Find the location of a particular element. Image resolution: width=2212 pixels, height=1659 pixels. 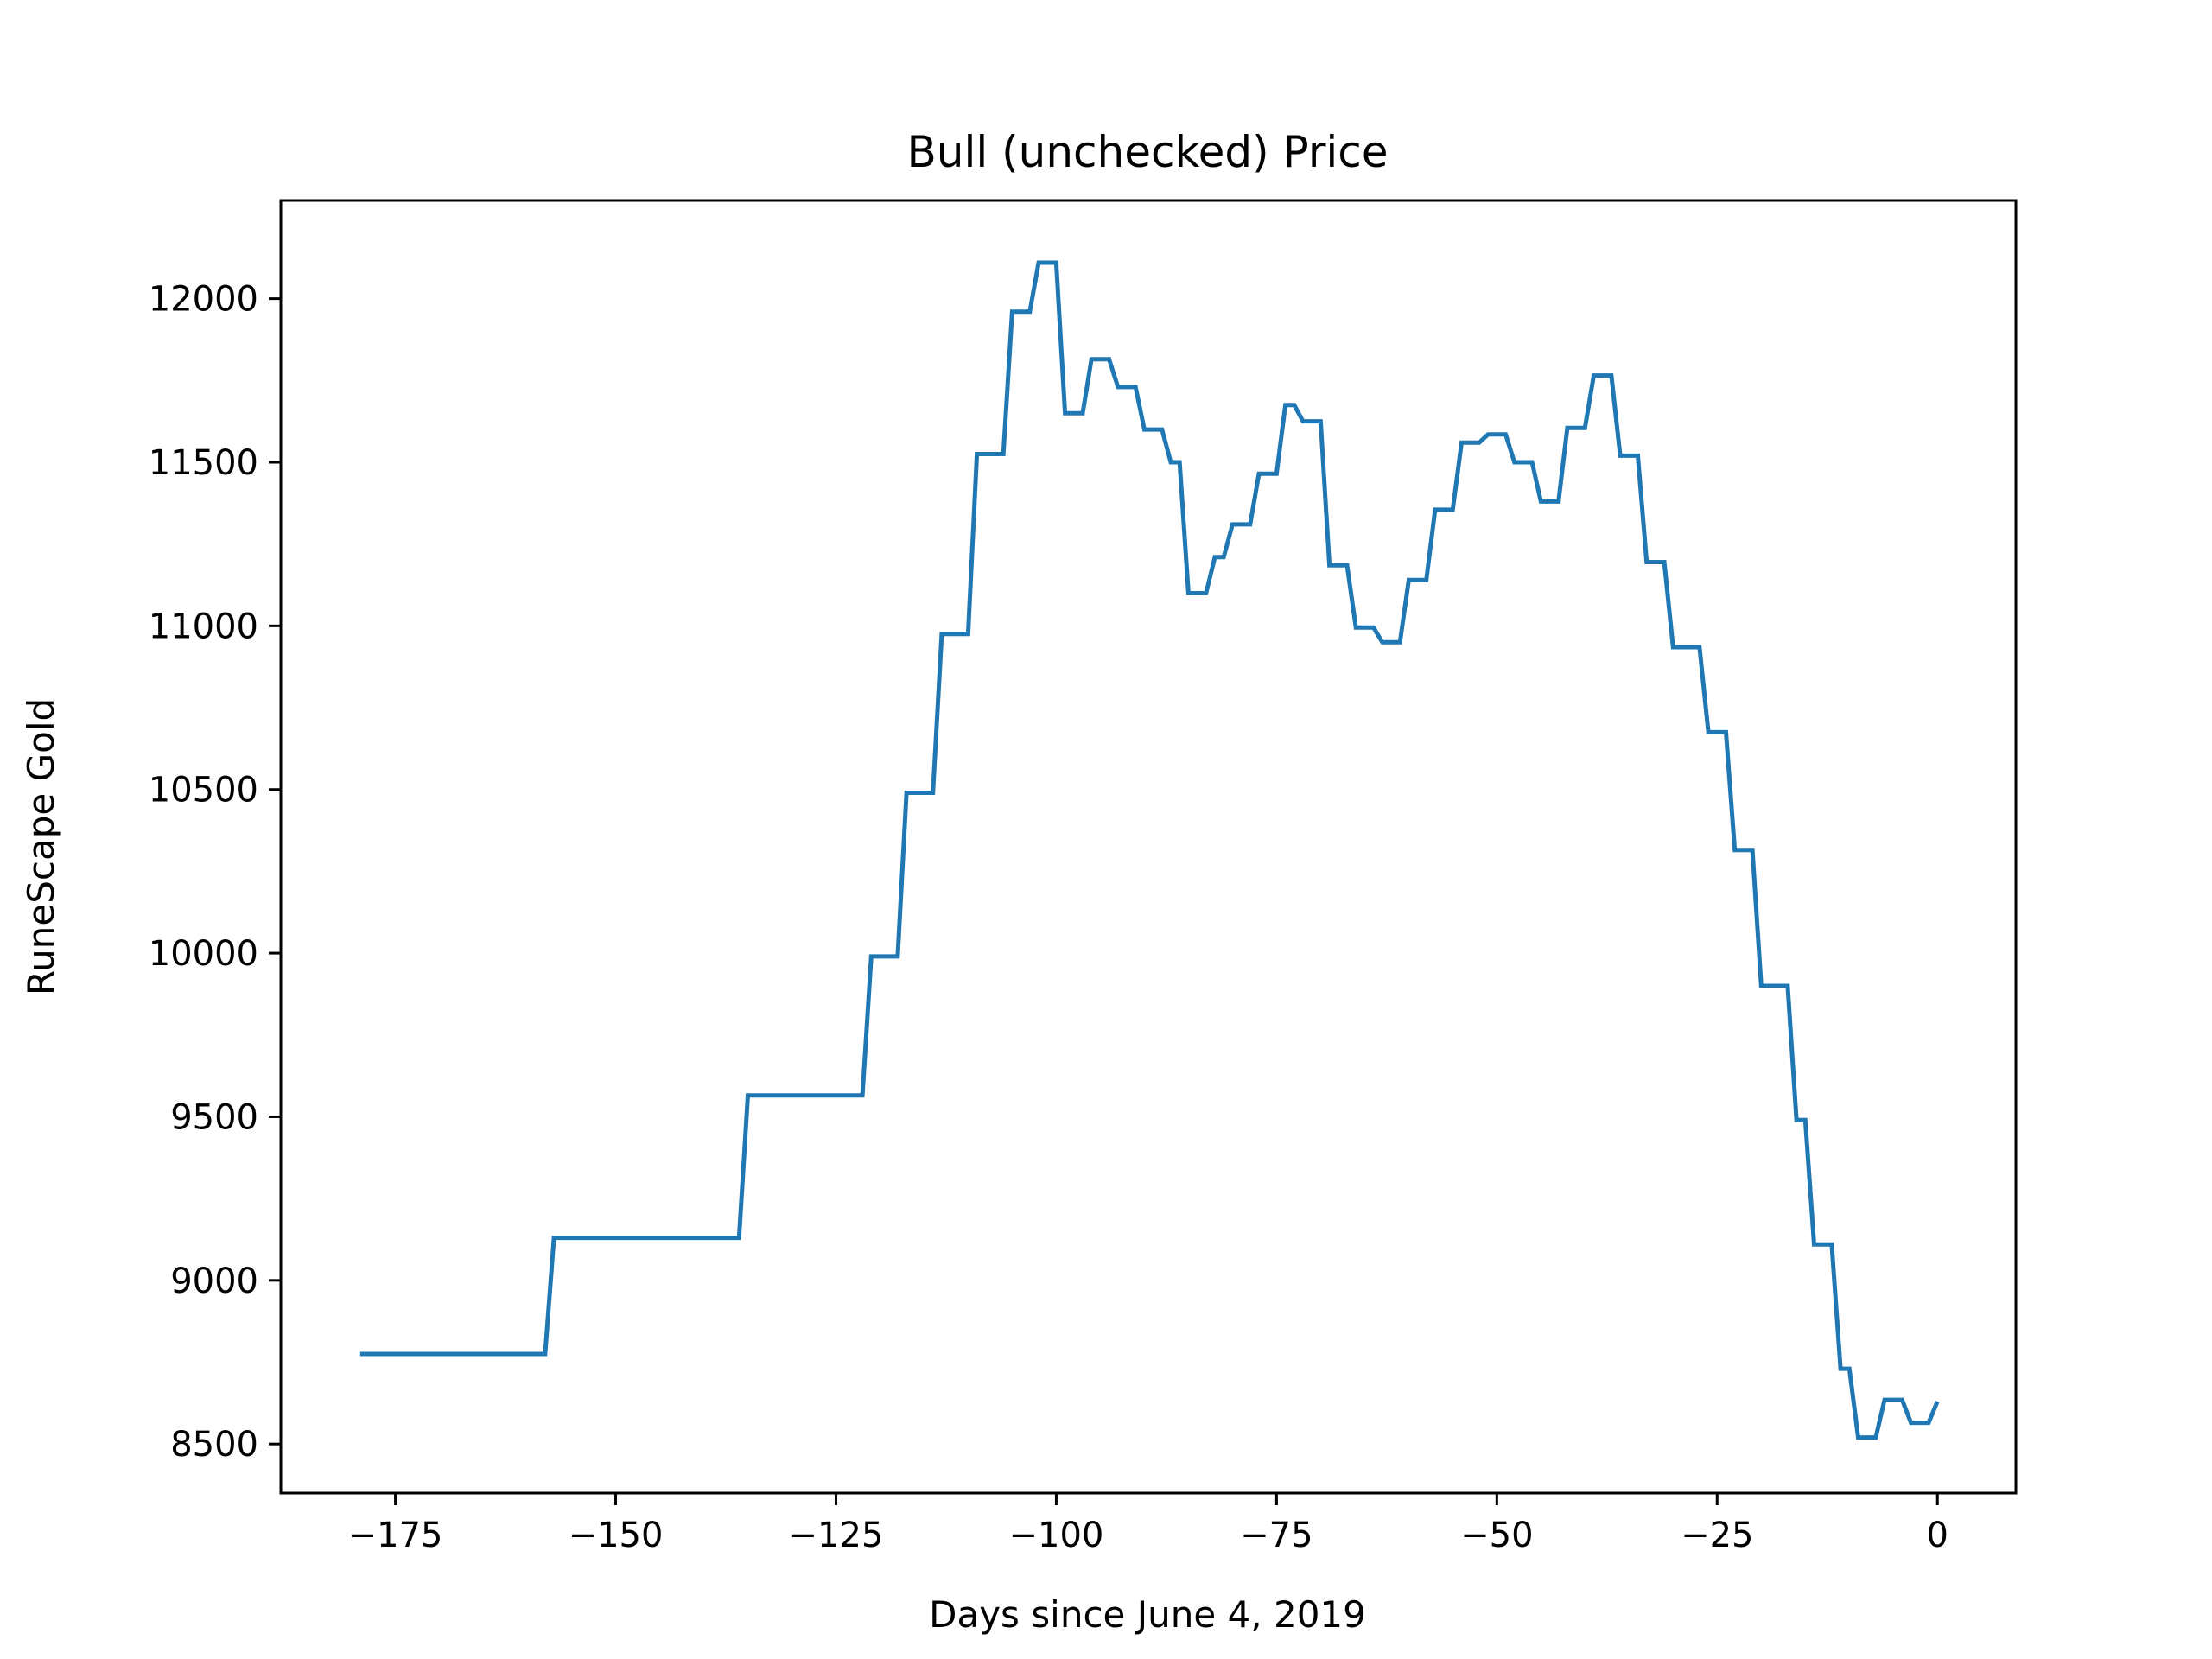

y-tick-label: 9000 is located at coordinates (214, 1281).